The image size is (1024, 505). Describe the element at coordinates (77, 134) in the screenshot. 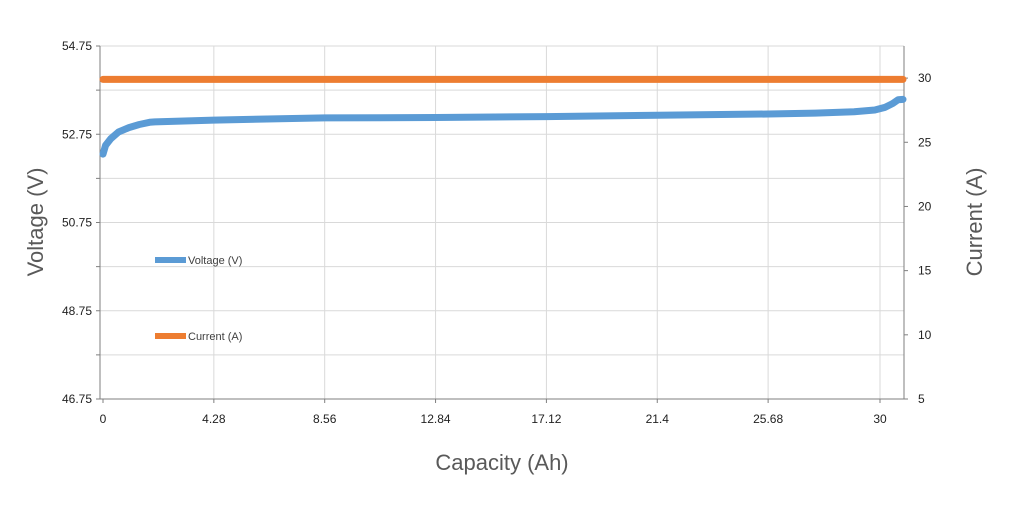

I see `y-tick-label: 52.75` at that location.